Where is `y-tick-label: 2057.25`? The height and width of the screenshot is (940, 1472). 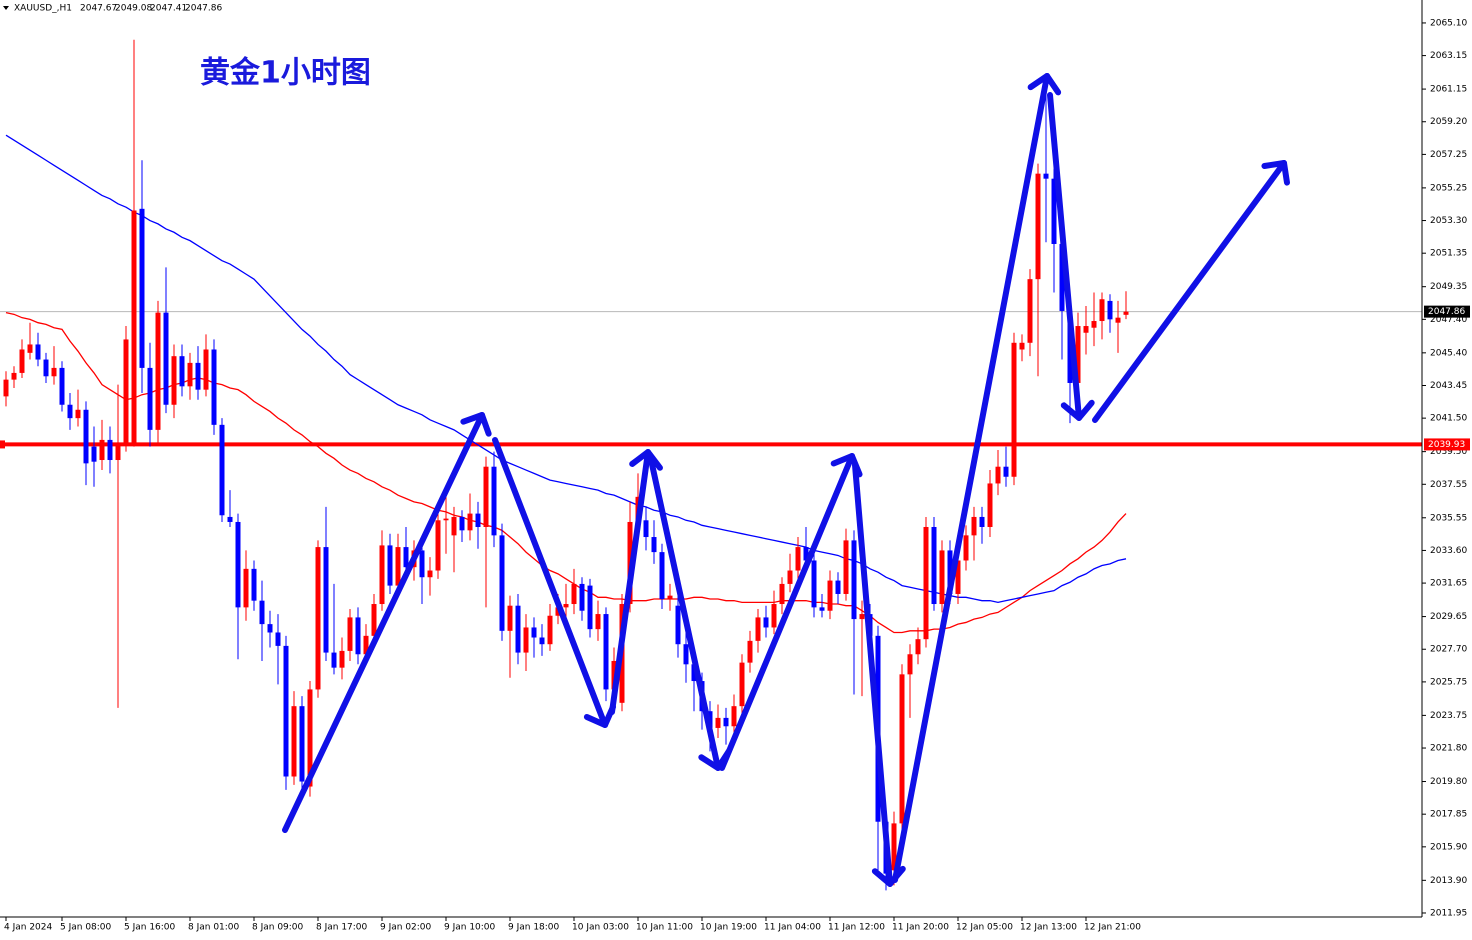
y-tick-label: 2057.25 is located at coordinates (1448, 155).